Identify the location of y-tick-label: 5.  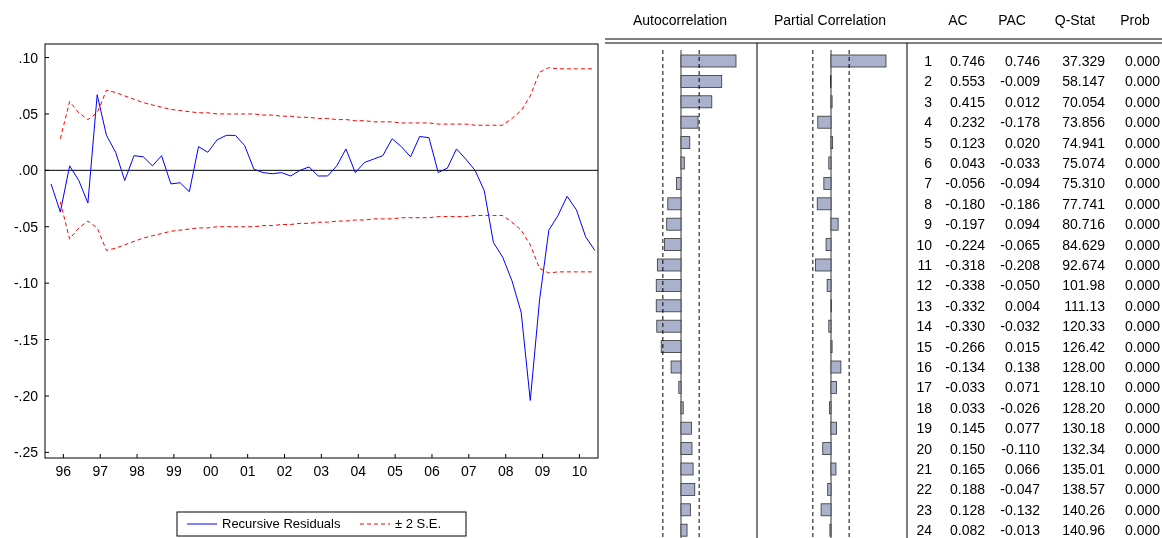
(928, 142).